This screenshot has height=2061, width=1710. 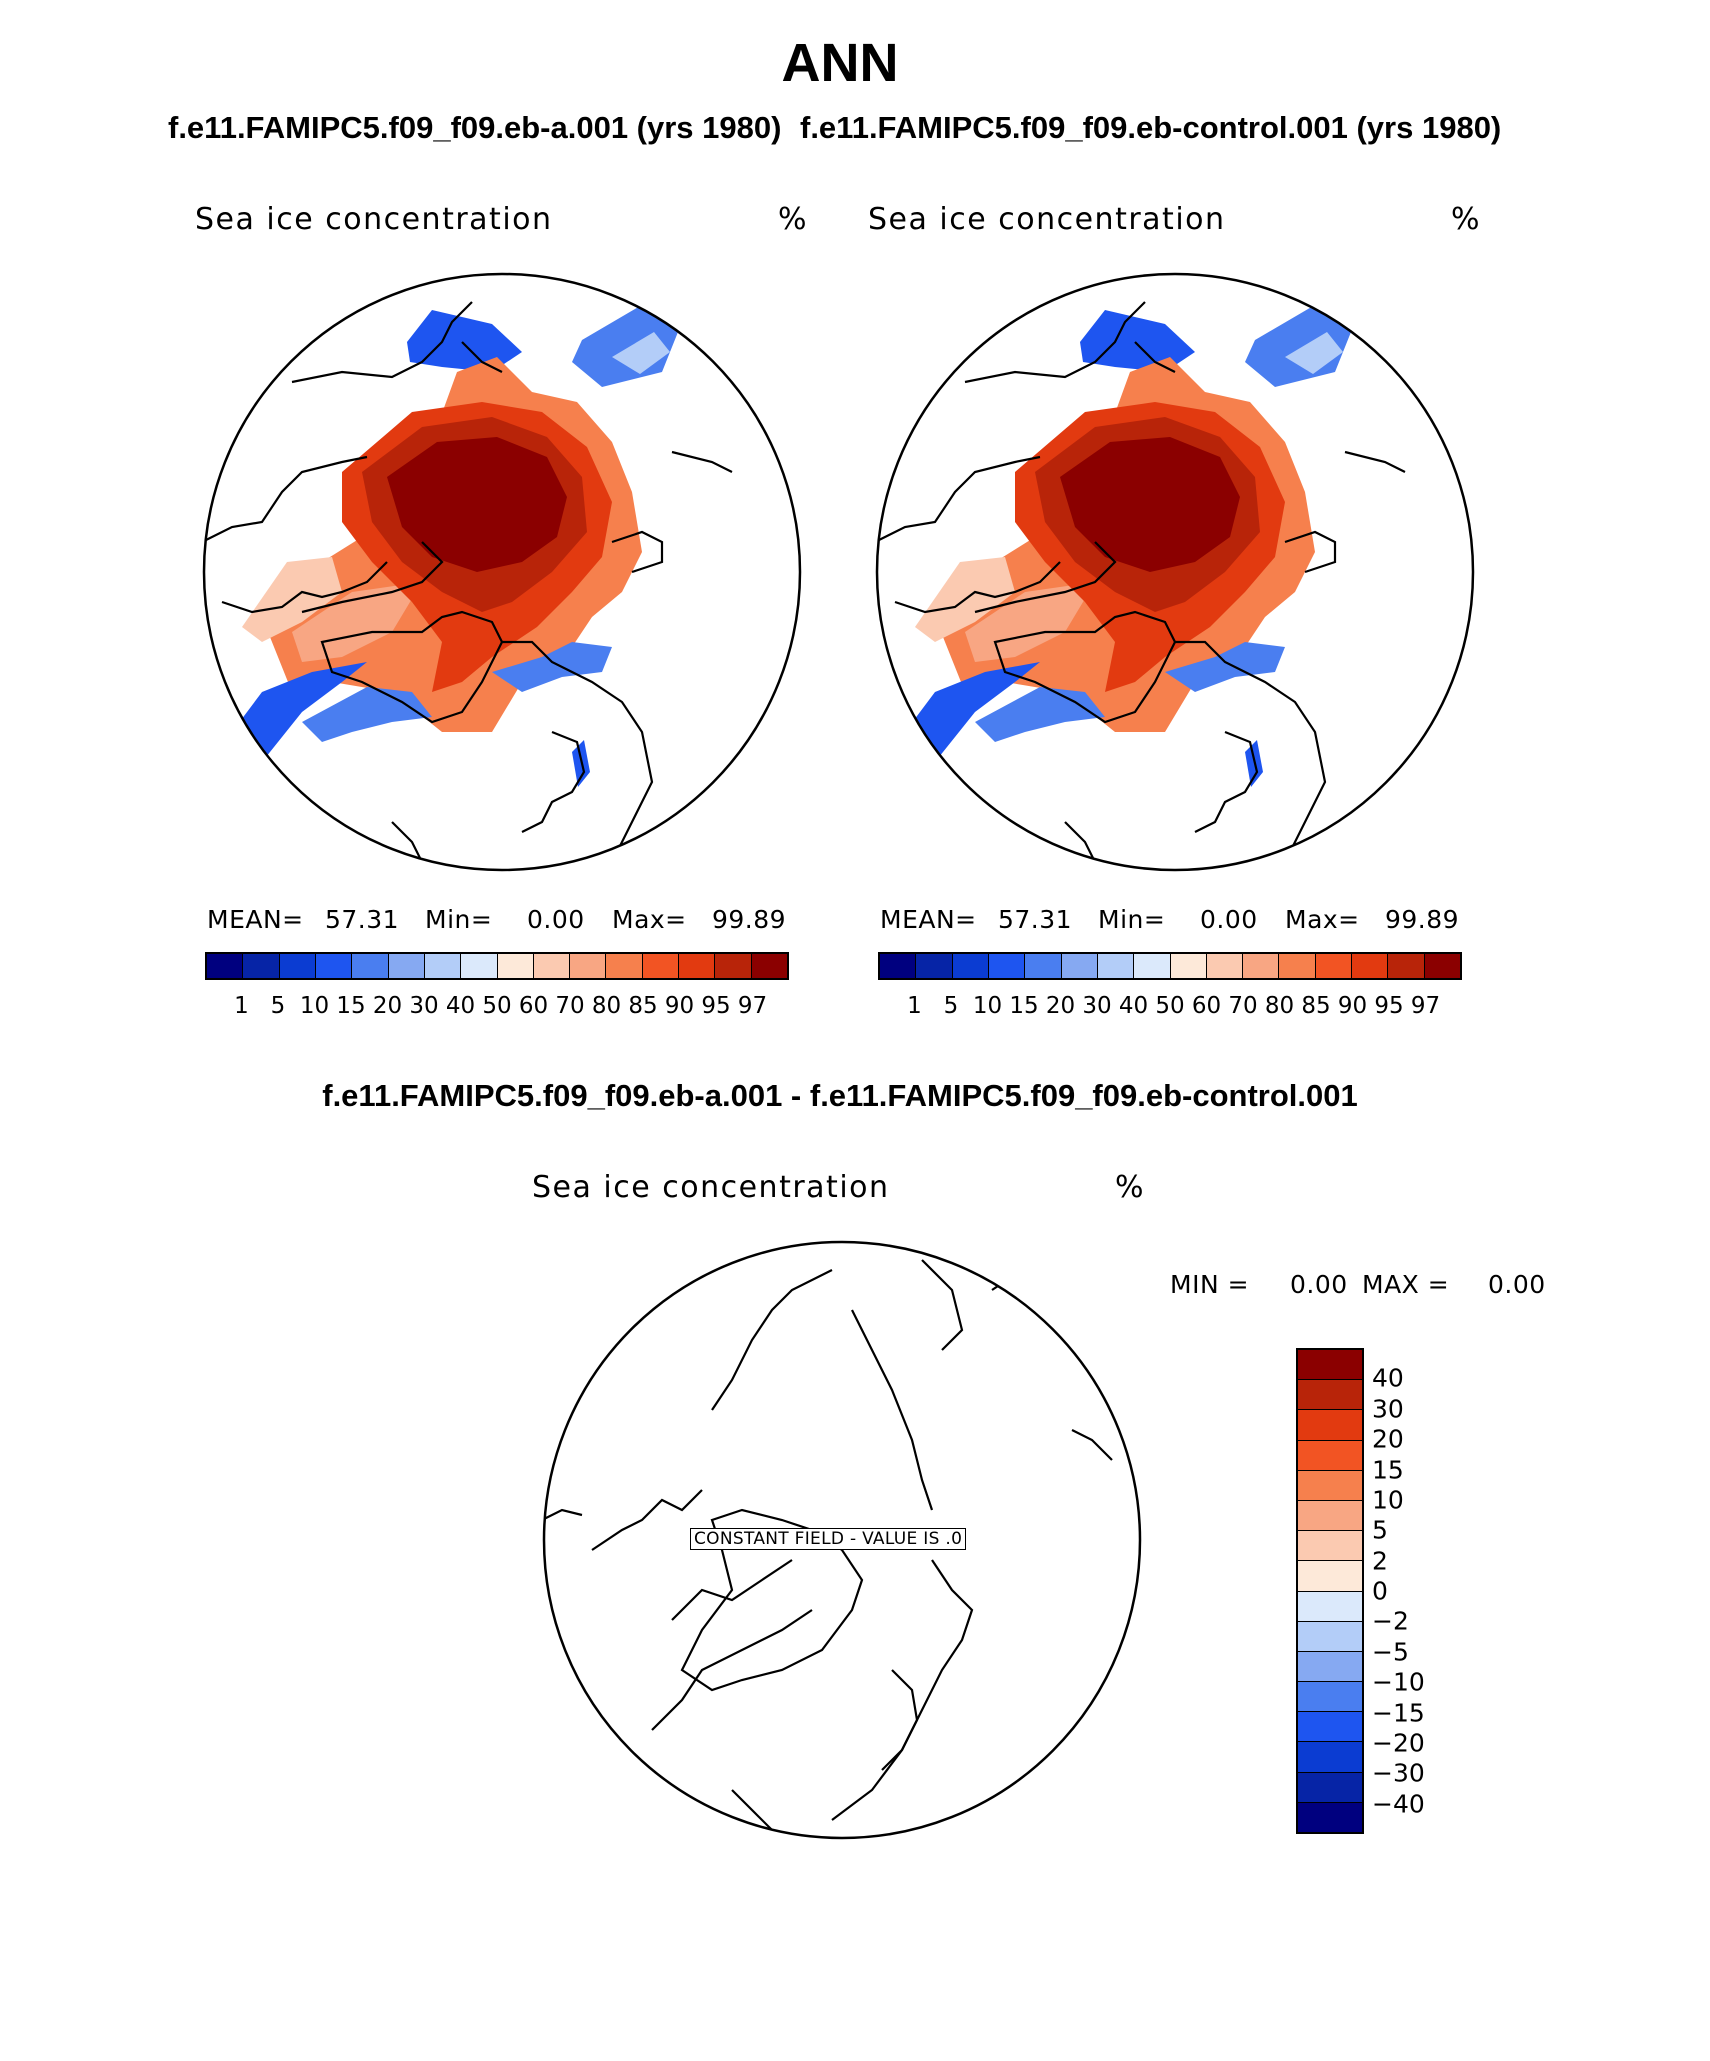 I want to click on diff-panel-colorbar, so click(x=1330, y=1591).